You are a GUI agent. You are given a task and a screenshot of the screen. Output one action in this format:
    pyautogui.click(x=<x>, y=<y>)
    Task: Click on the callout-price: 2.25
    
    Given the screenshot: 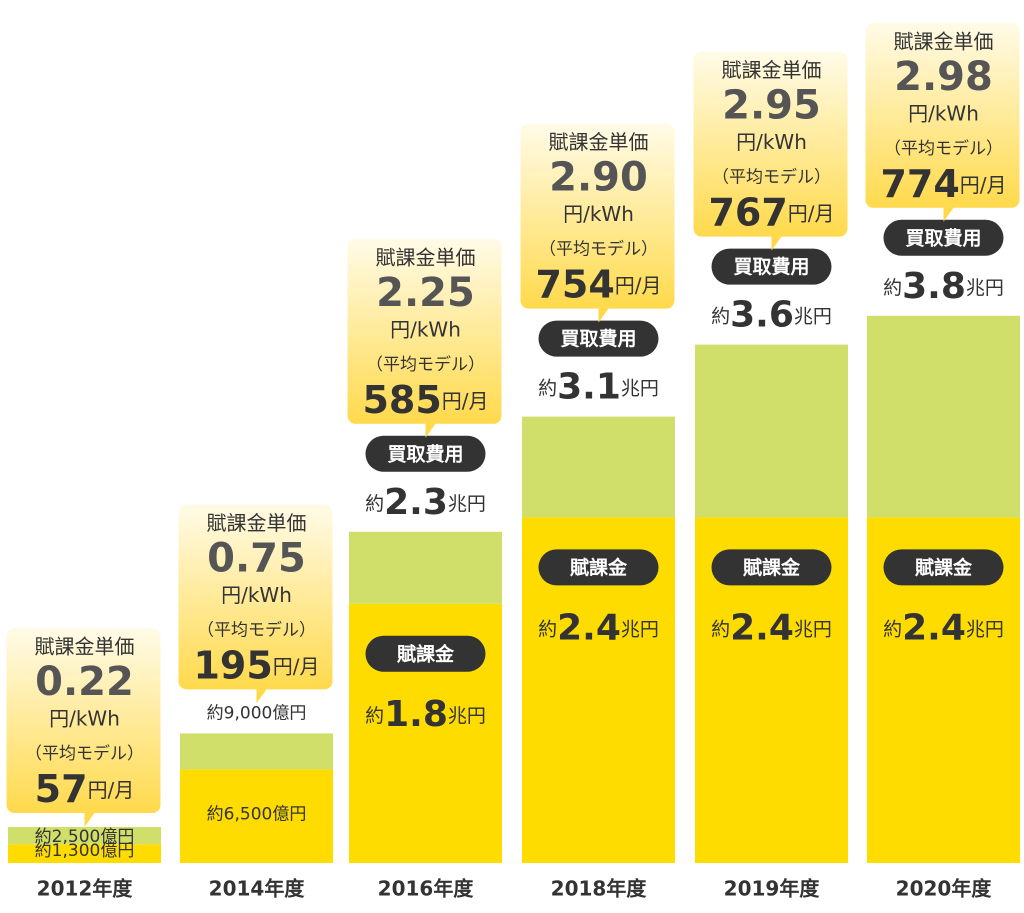 What is the action you would take?
    pyautogui.click(x=425, y=293)
    